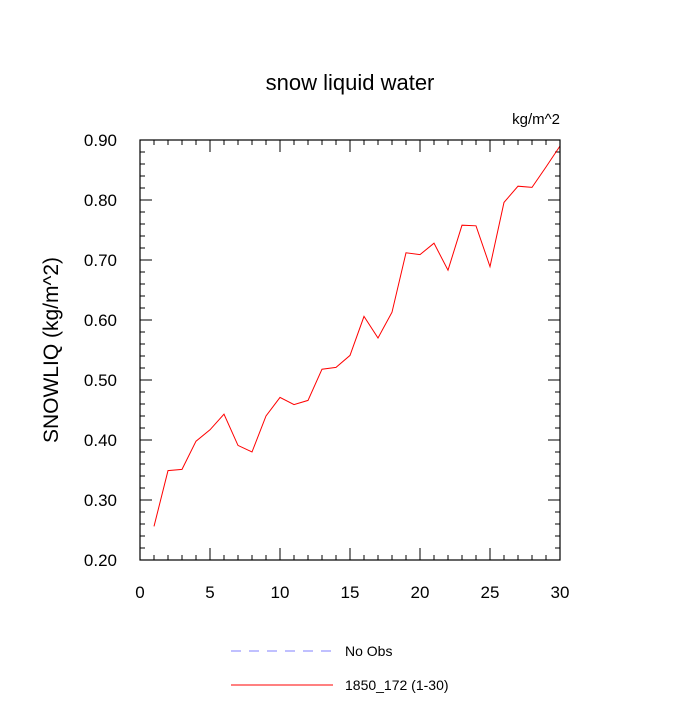 The height and width of the screenshot is (705, 700). Describe the element at coordinates (209, 592) in the screenshot. I see `x-tick-label: 5` at that location.